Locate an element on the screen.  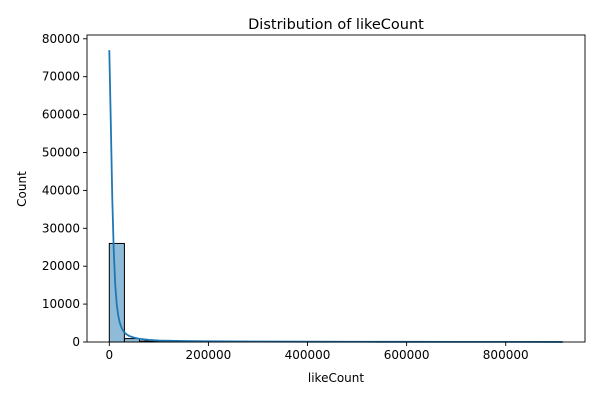
y-tick-label: 70000 is located at coordinates (61, 77).